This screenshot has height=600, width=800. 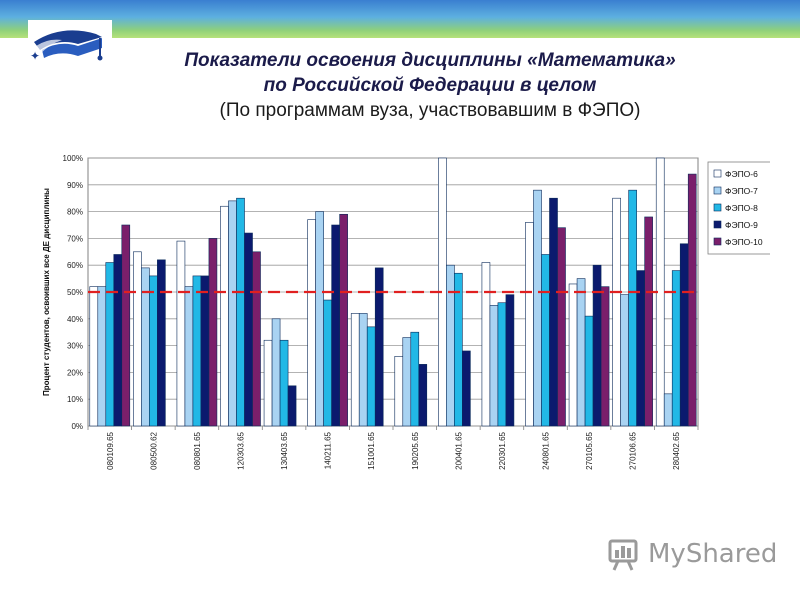 What do you see at coordinates (77, 426) in the screenshot?
I see `y-tick-label: 0%` at bounding box center [77, 426].